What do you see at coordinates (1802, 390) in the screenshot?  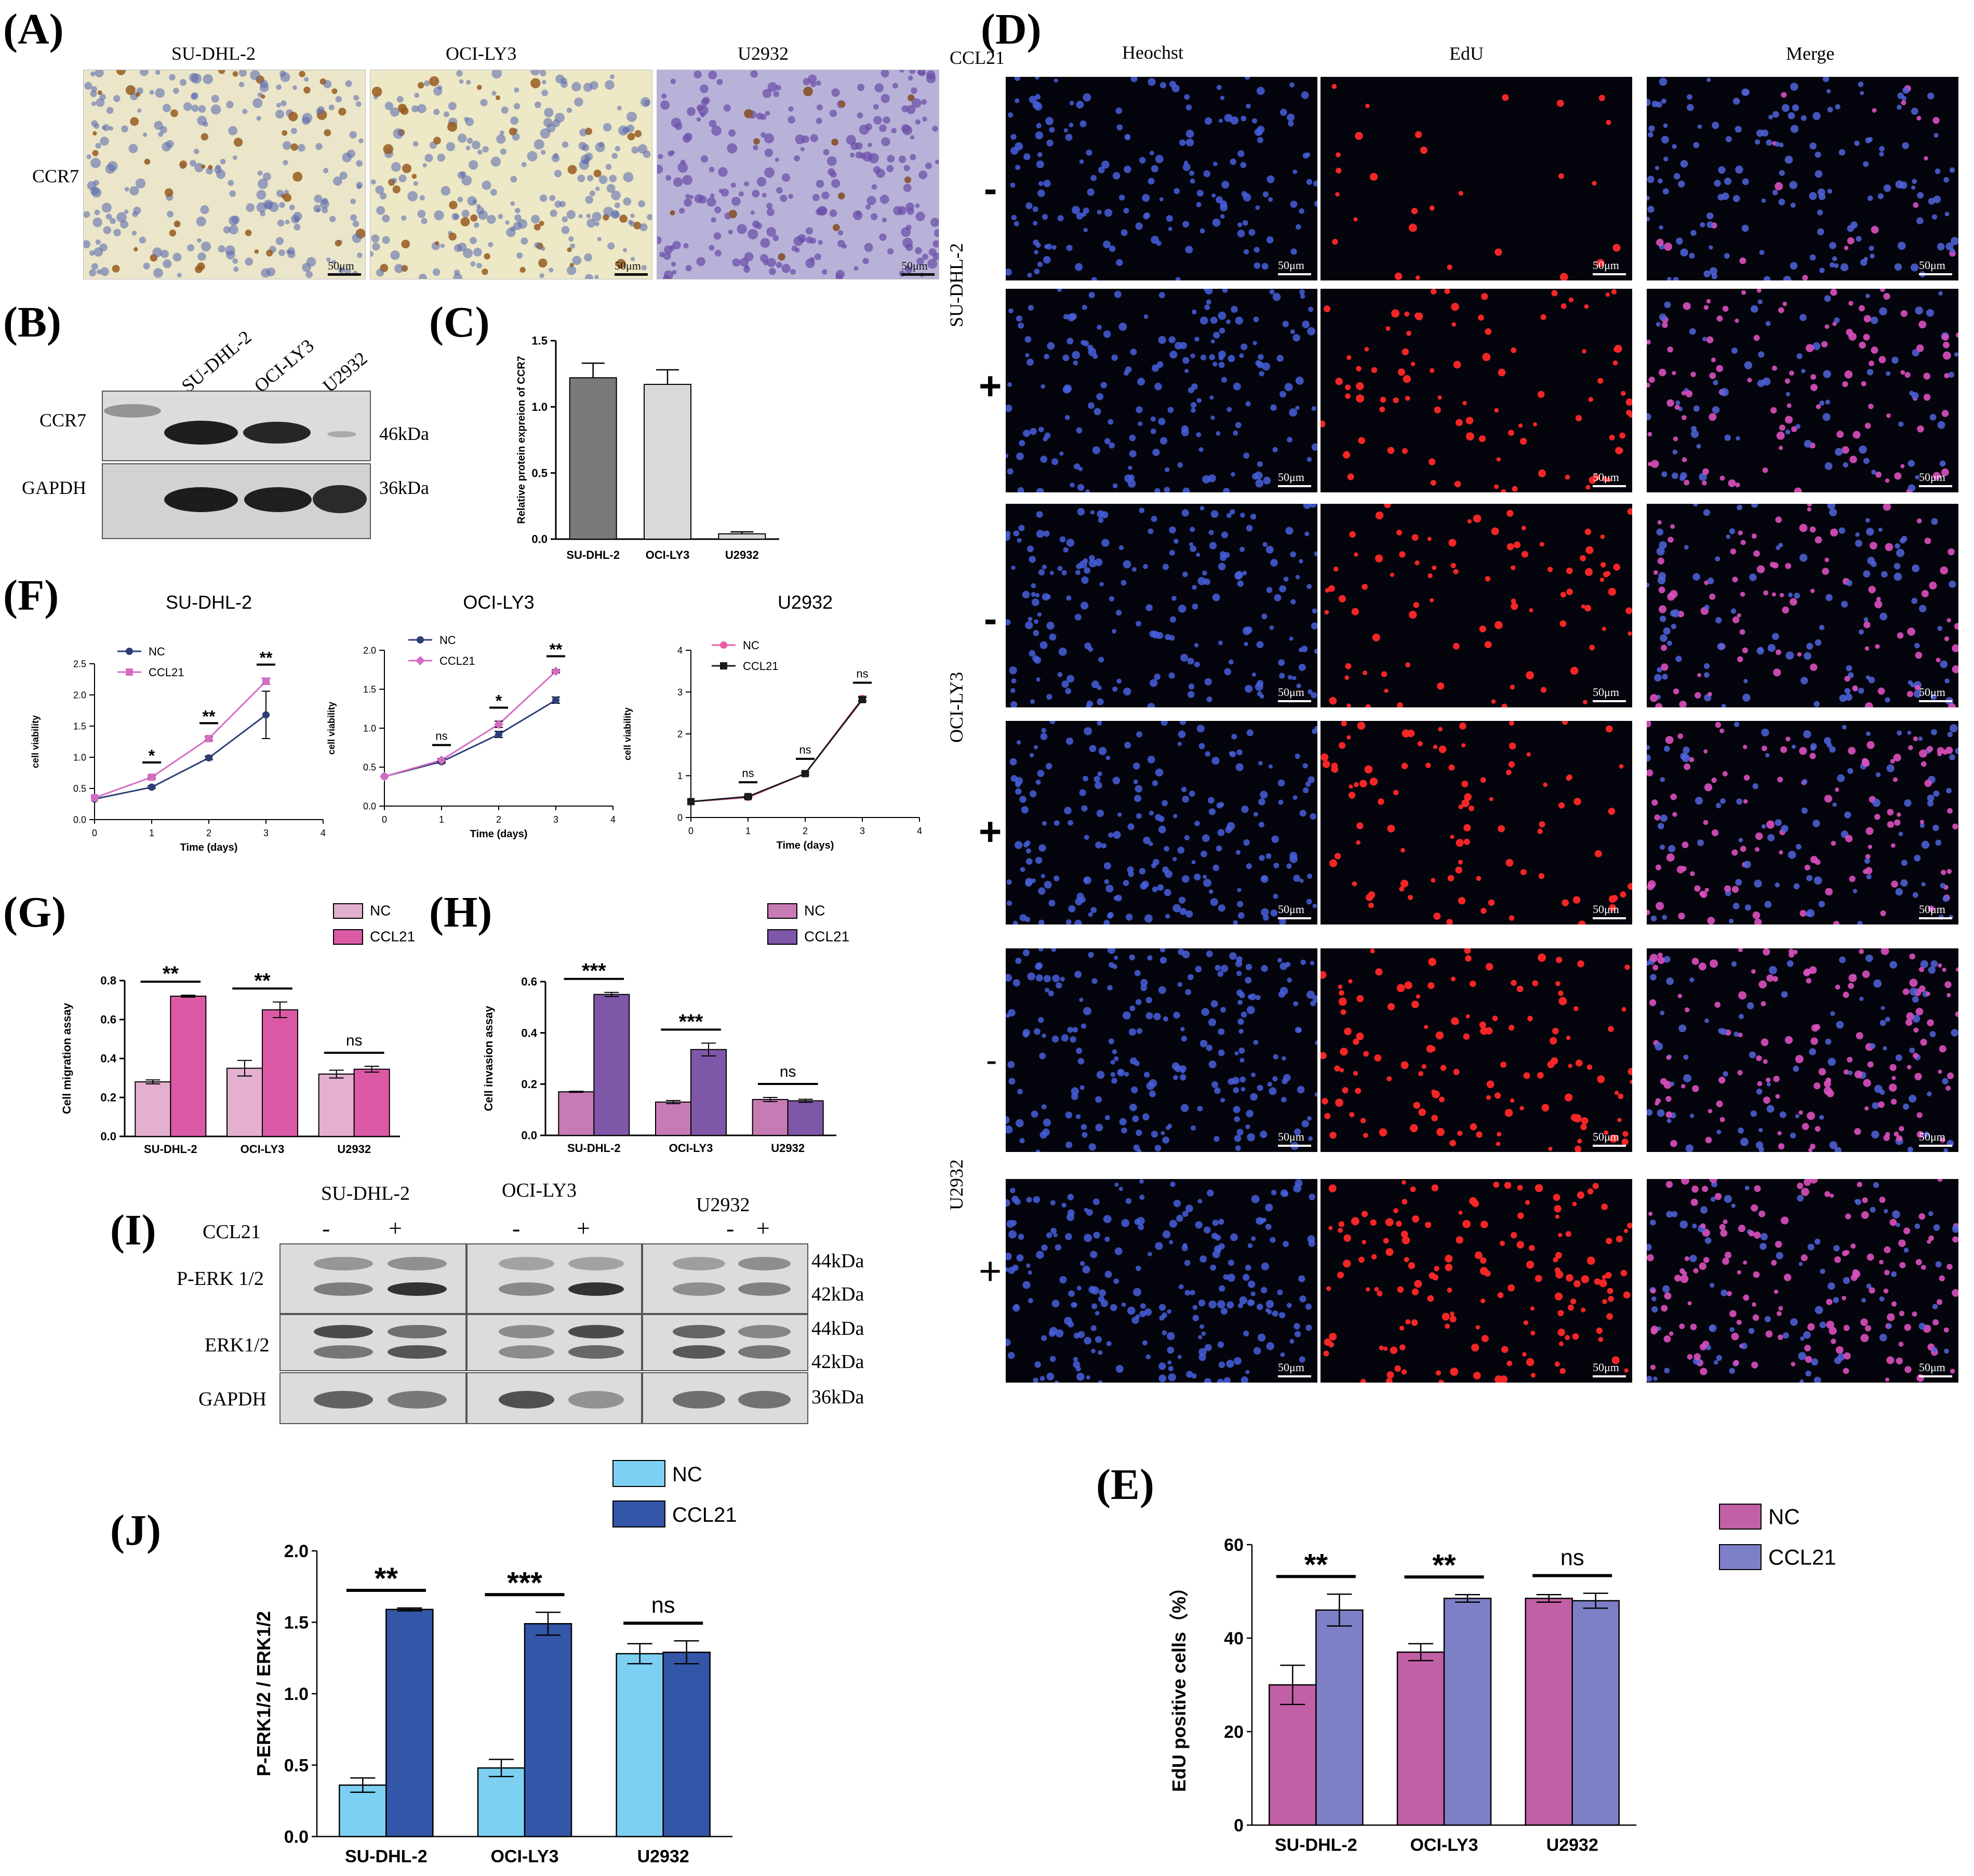 I see `edu-image-merge-2: 50μm` at bounding box center [1802, 390].